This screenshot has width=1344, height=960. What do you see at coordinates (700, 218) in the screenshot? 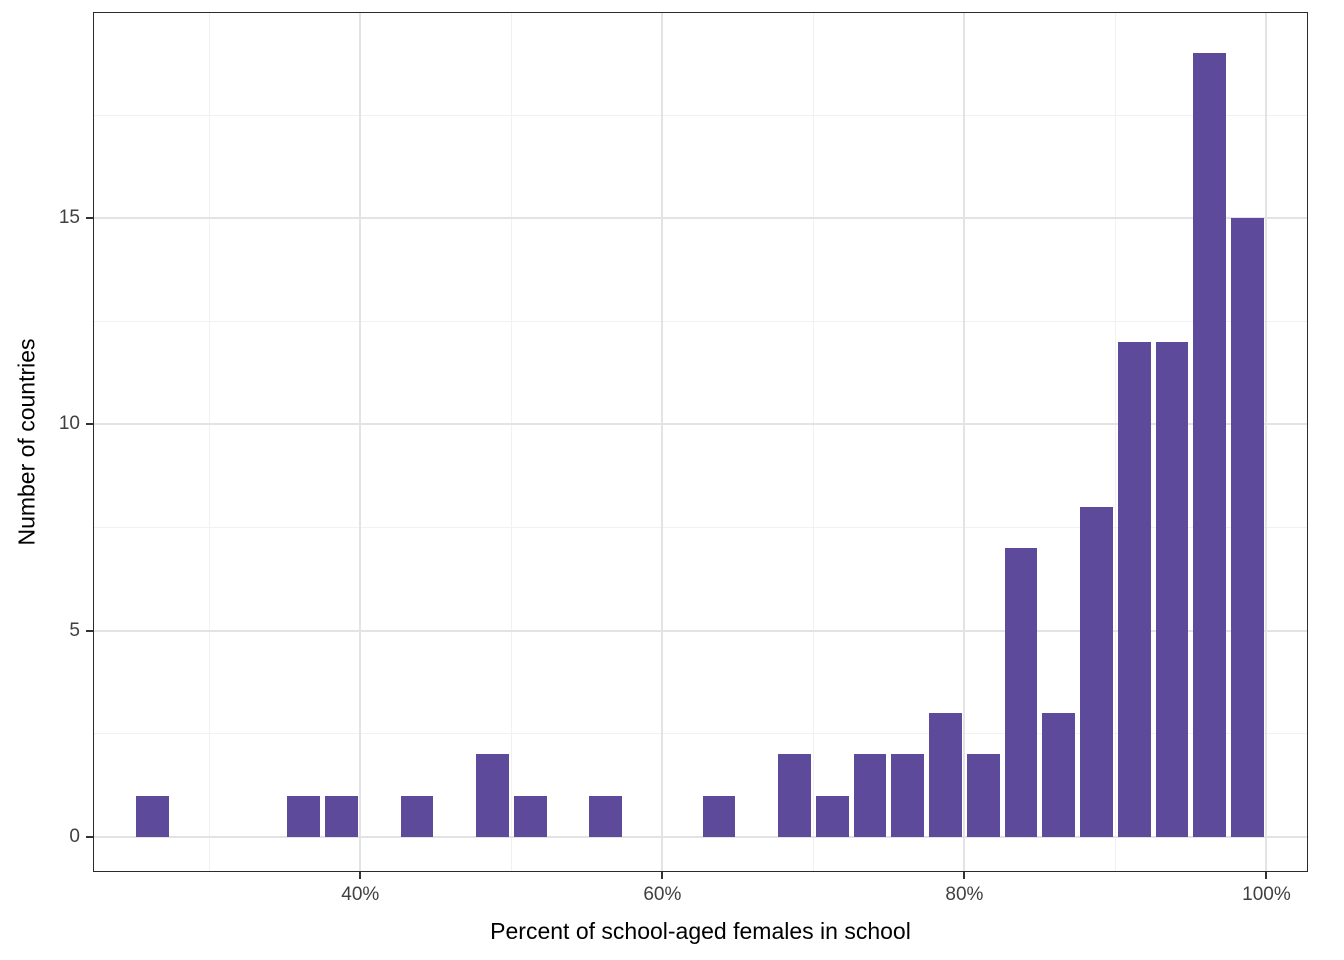
I see `major-gridline-horizontal` at bounding box center [700, 218].